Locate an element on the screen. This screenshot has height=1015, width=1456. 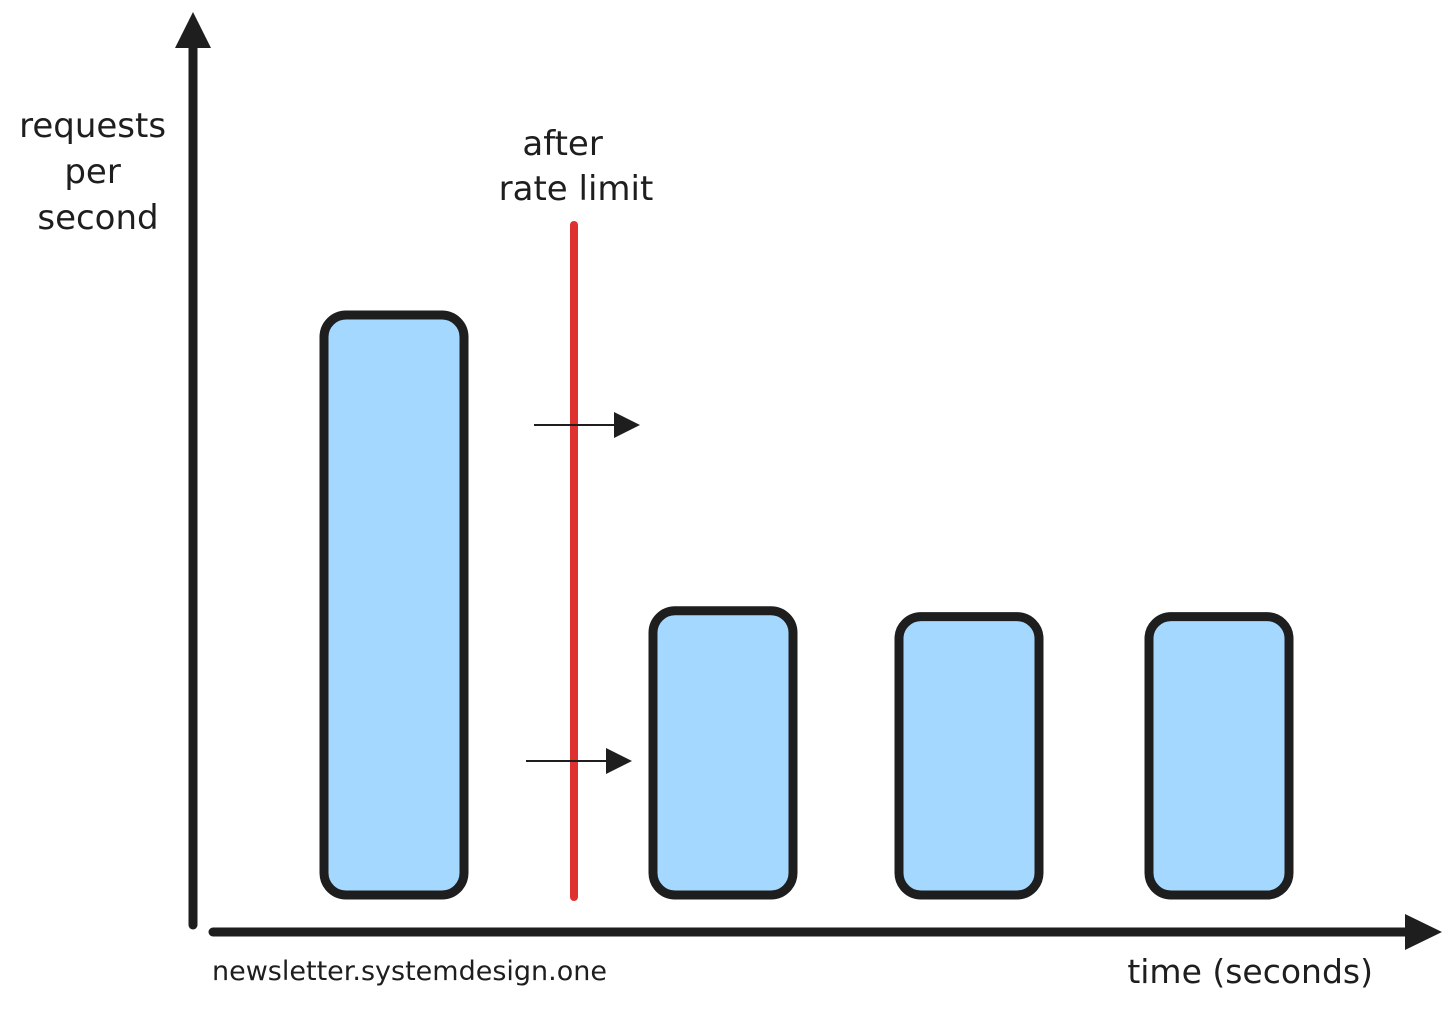
y-axis-label: requests per second is located at coordinates (98, 172).